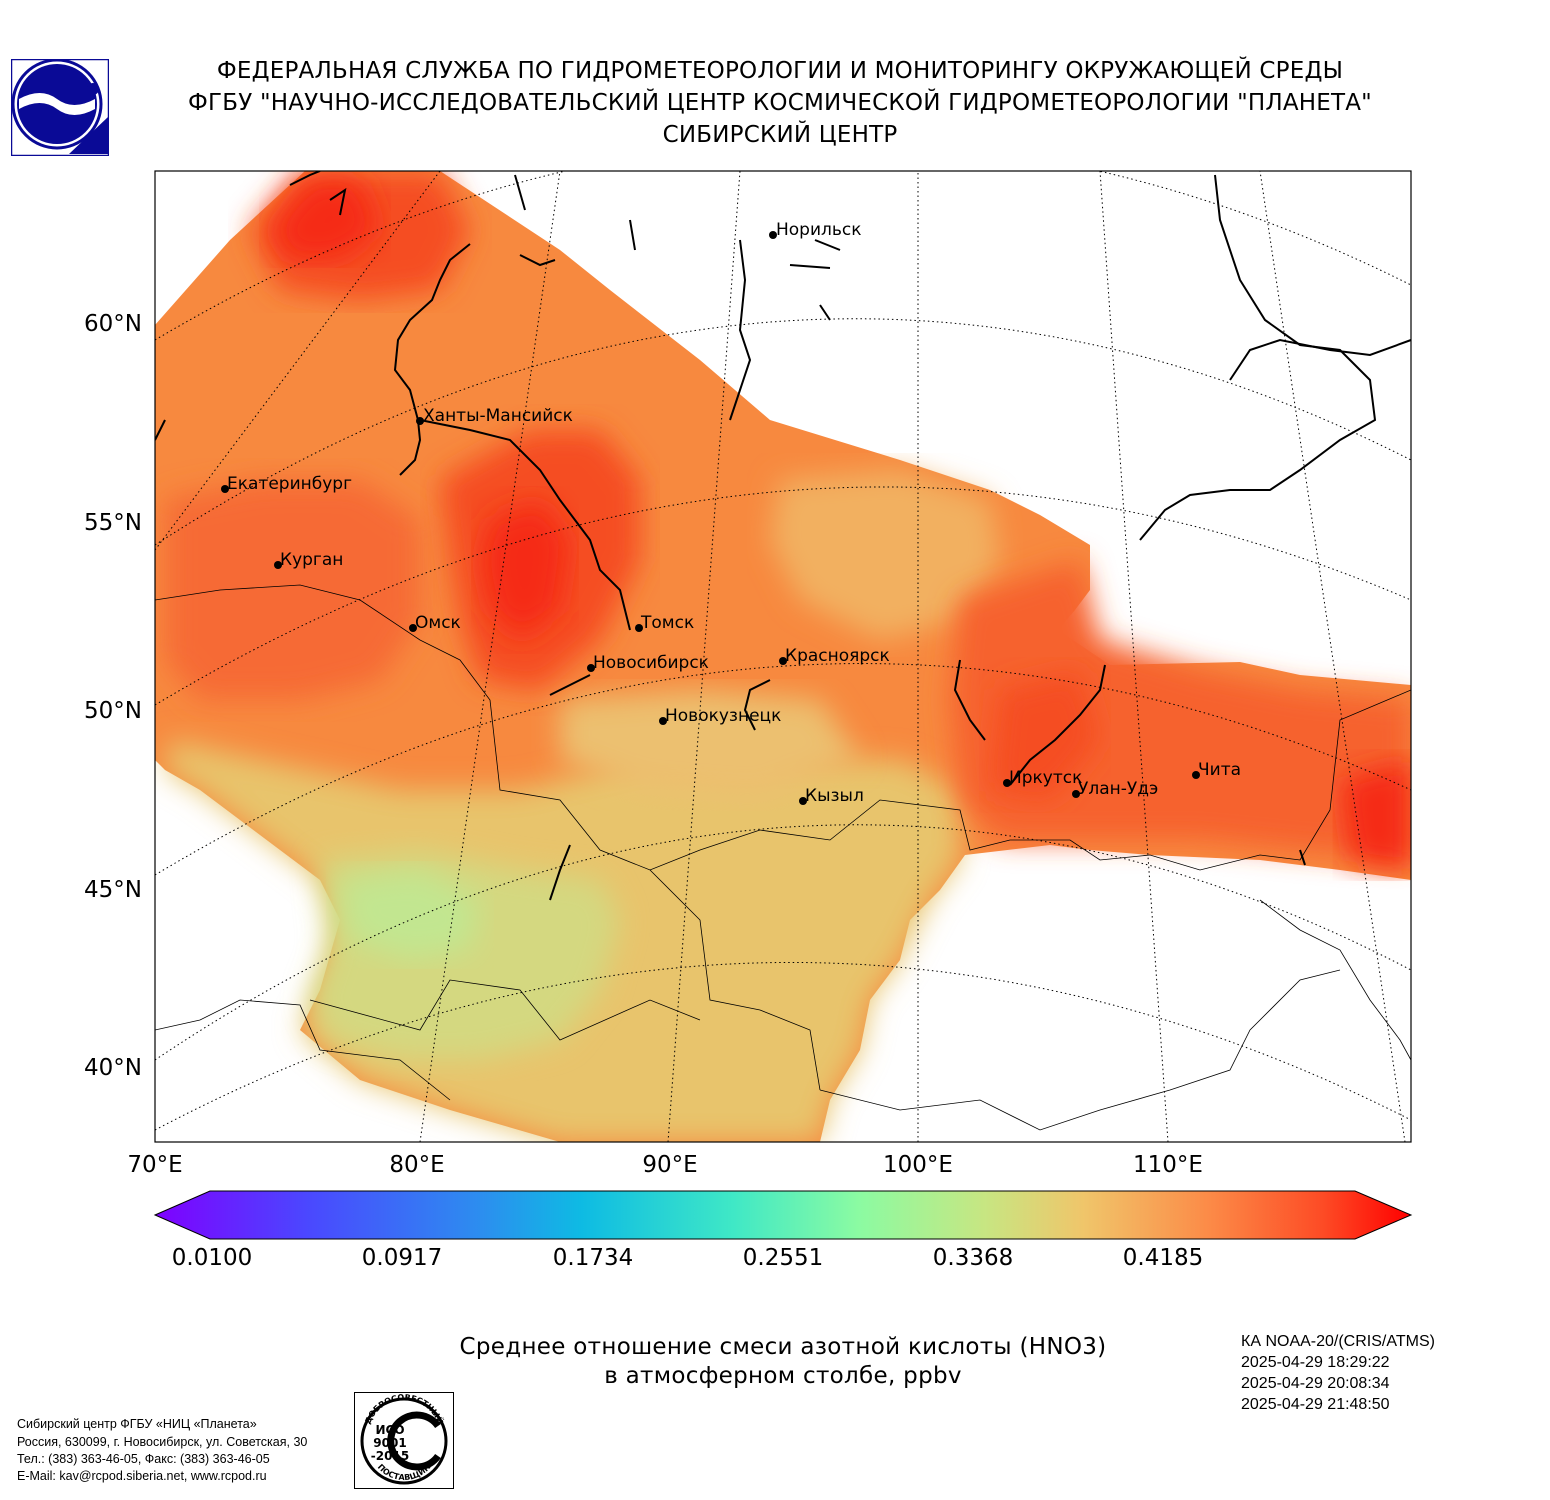 The width and height of the screenshot is (1550, 1500). What do you see at coordinates (278, 565) in the screenshot?
I see `city-dot-kurgan` at bounding box center [278, 565].